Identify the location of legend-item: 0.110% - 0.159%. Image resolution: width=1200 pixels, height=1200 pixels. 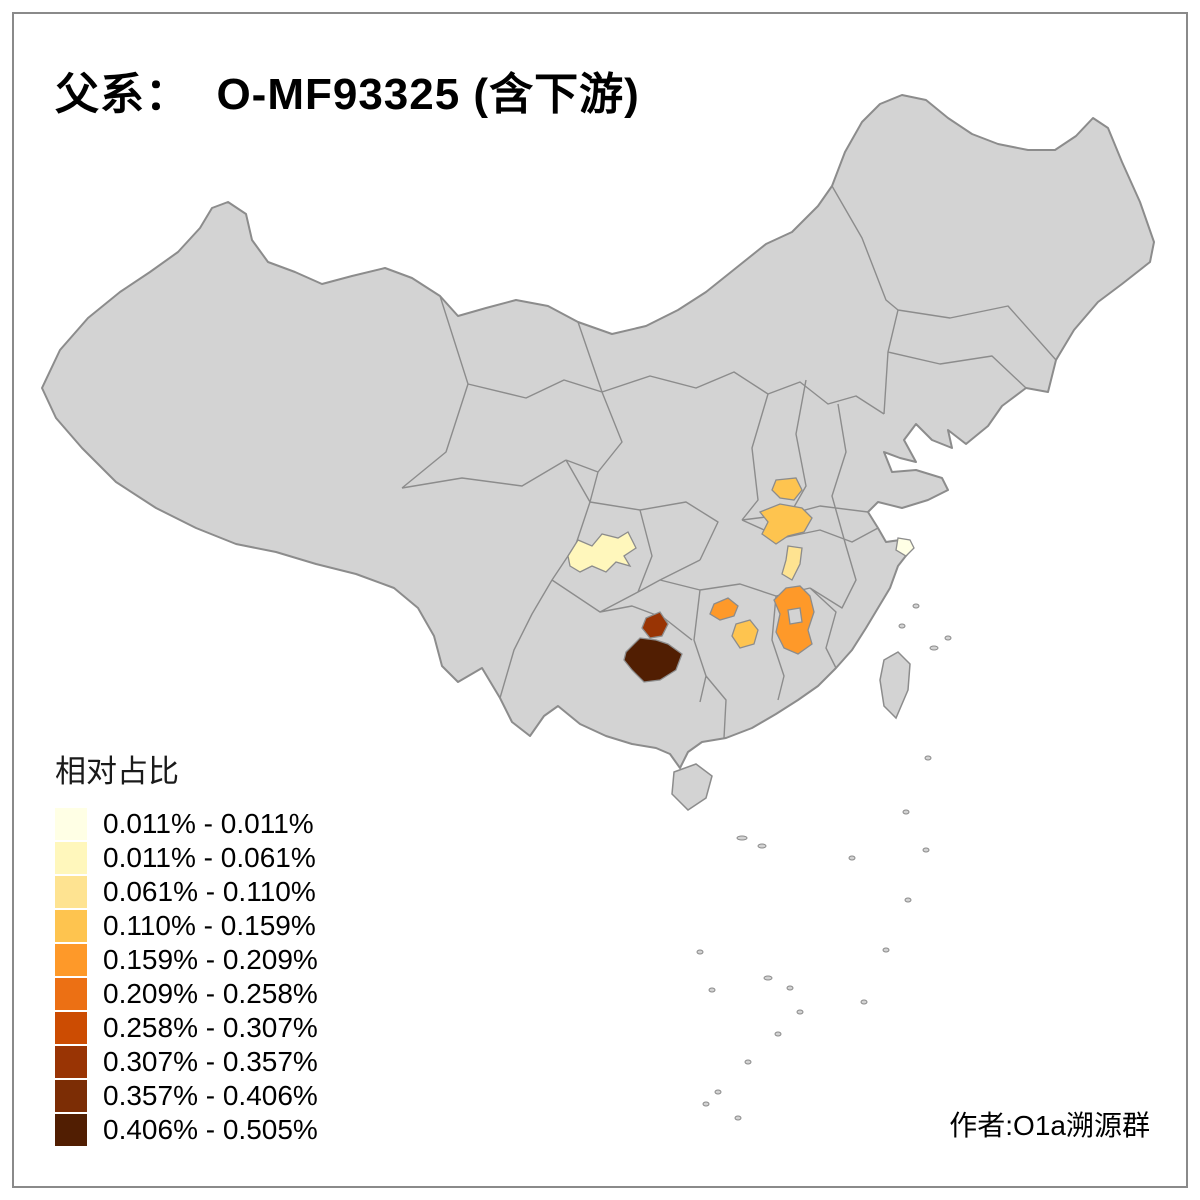
(186, 926).